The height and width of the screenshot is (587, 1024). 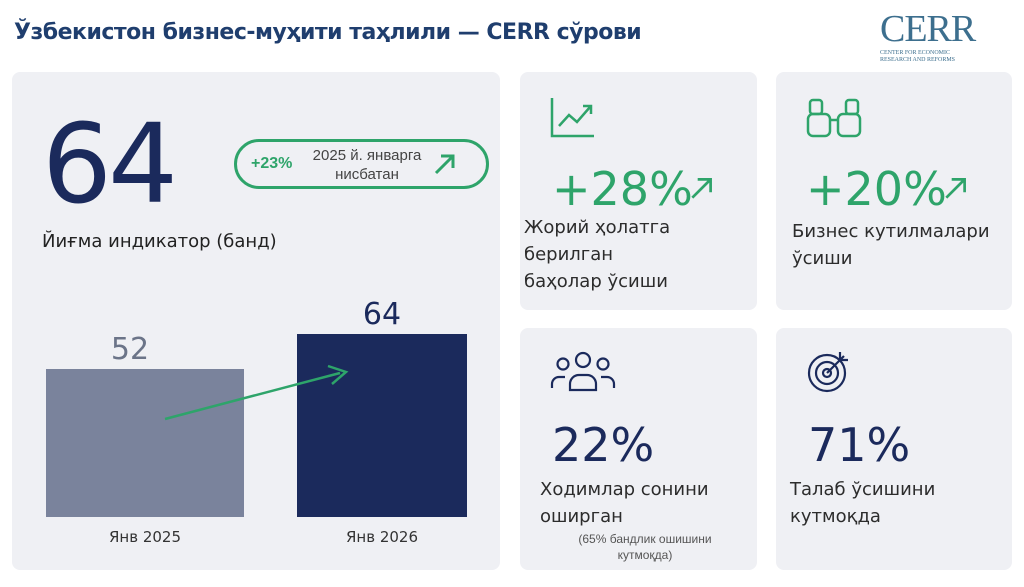 What do you see at coordinates (581, 516) in the screenshot?
I see `card-label: оширган` at bounding box center [581, 516].